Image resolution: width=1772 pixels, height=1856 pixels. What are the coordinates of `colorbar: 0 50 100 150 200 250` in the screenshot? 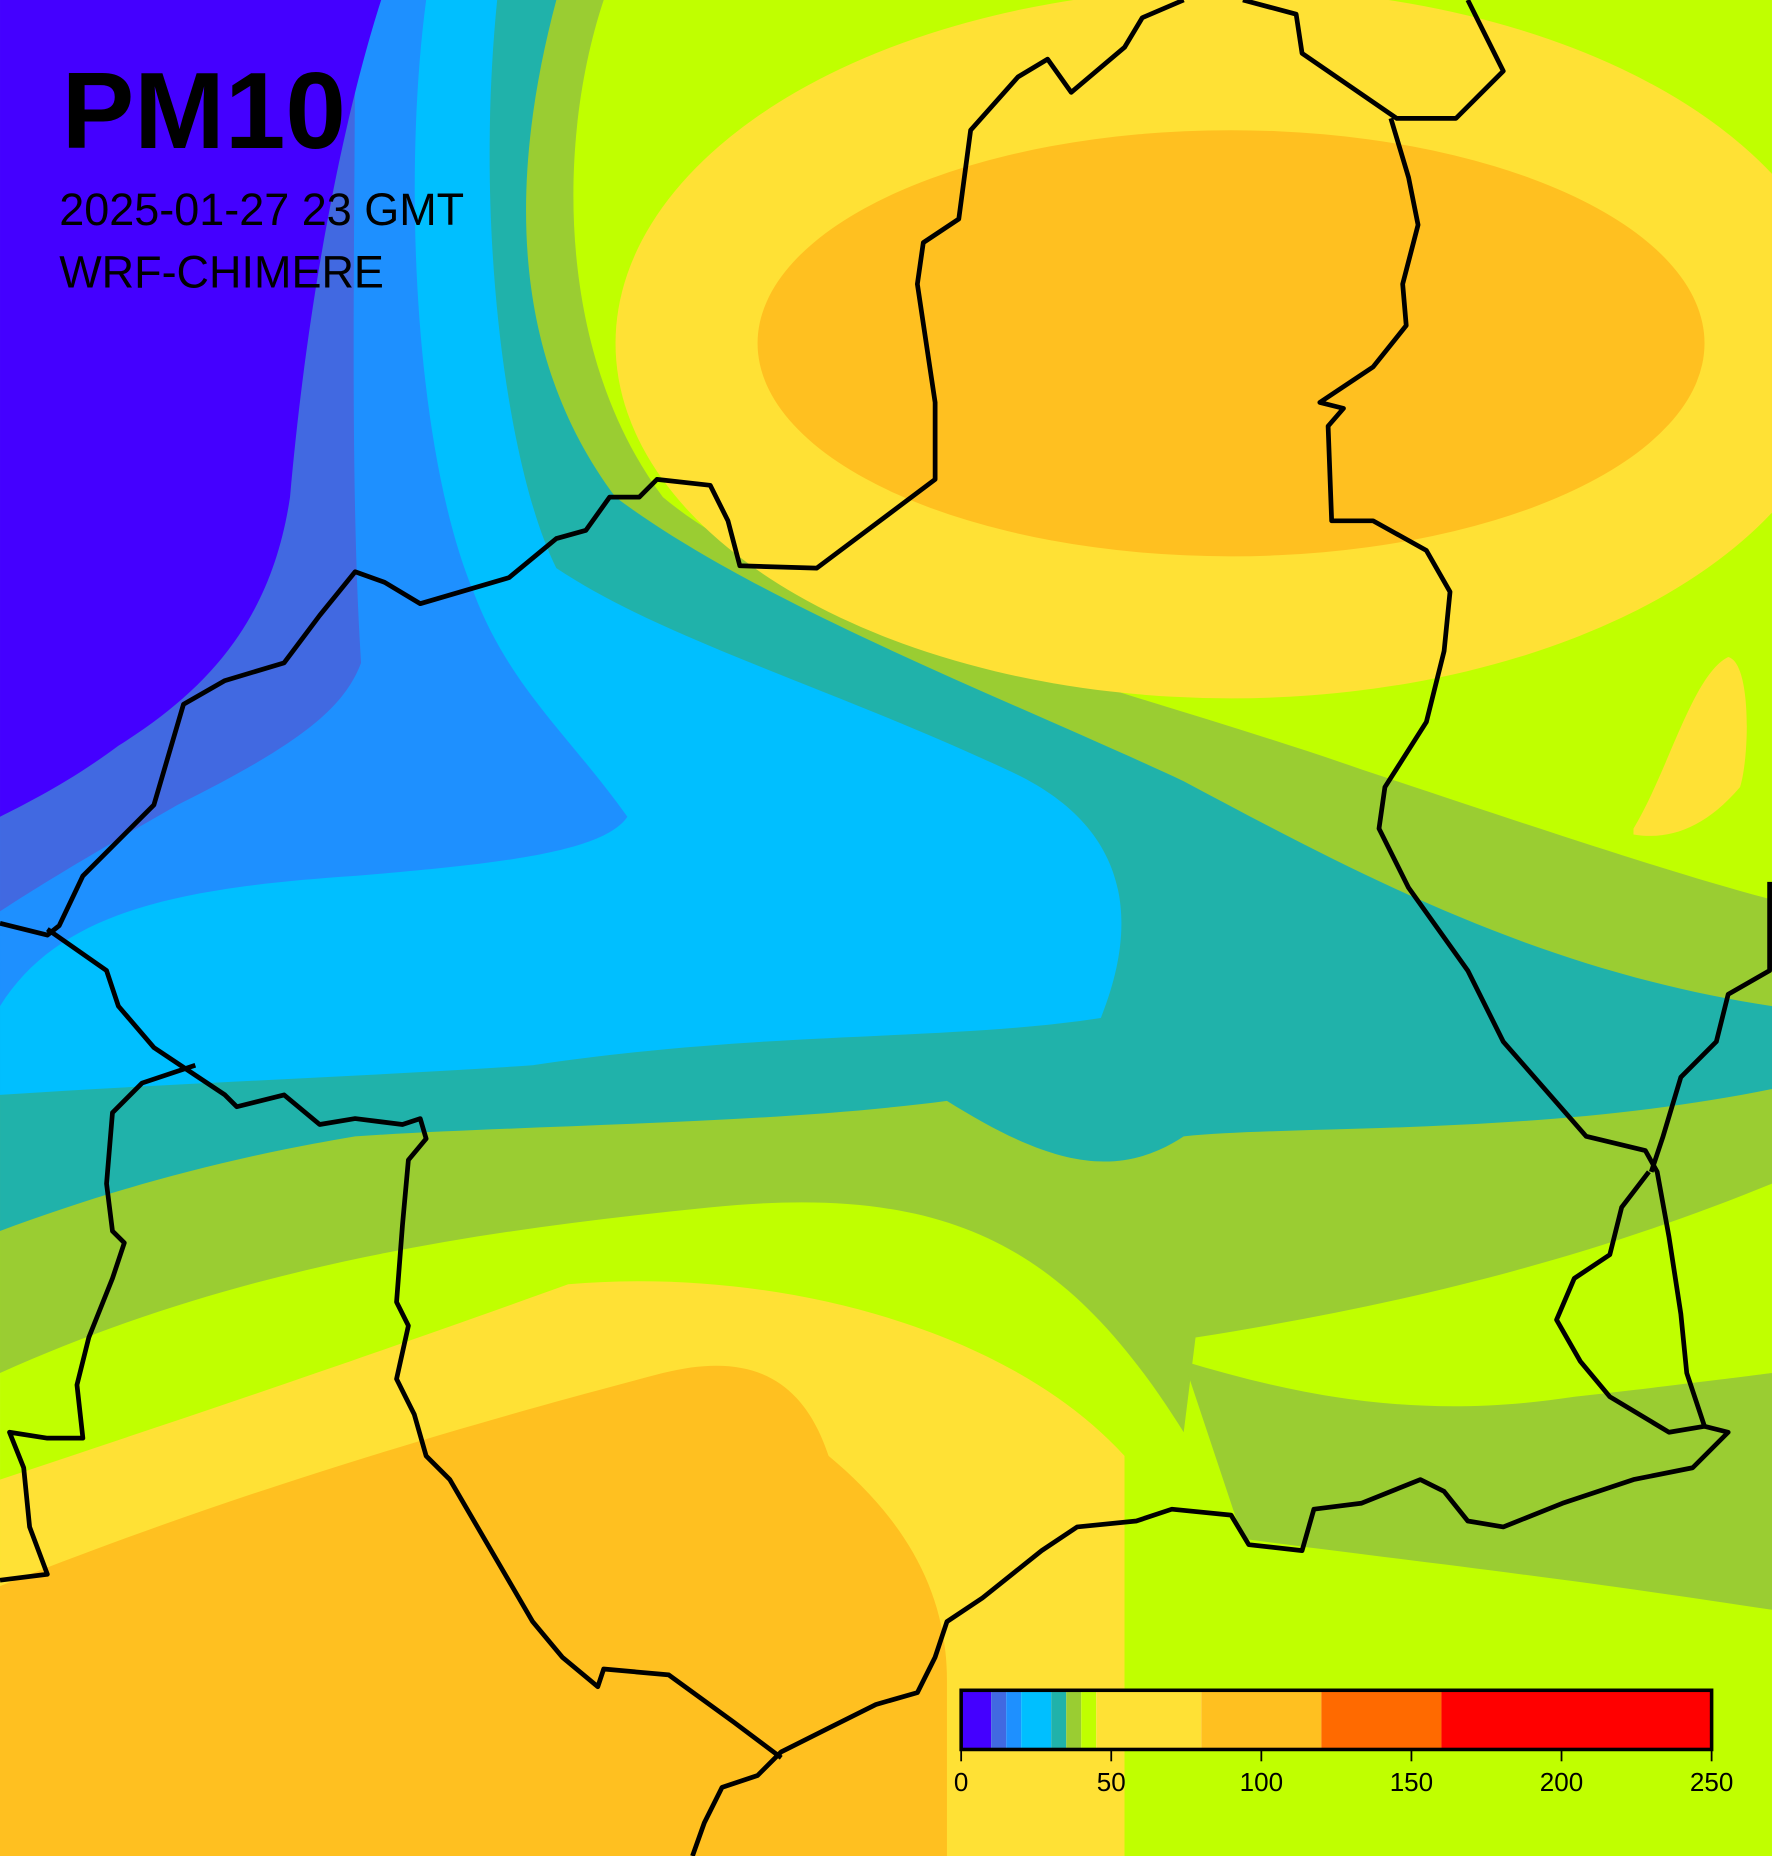 It's located at (1343, 1742).